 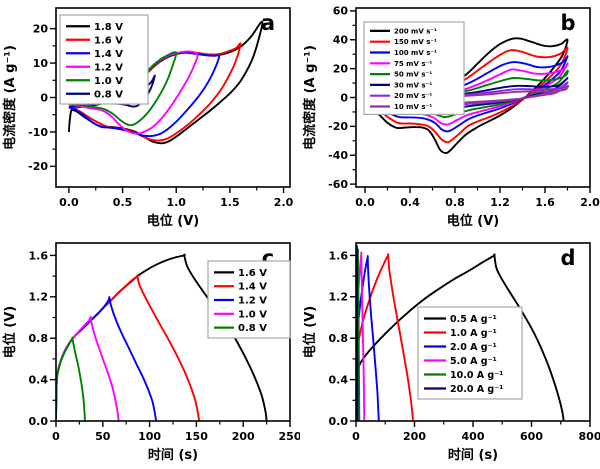 I want to click on x-axis: 0.0 0.4 0.8 1.2 1.6 2.0, so click(x=477, y=198).